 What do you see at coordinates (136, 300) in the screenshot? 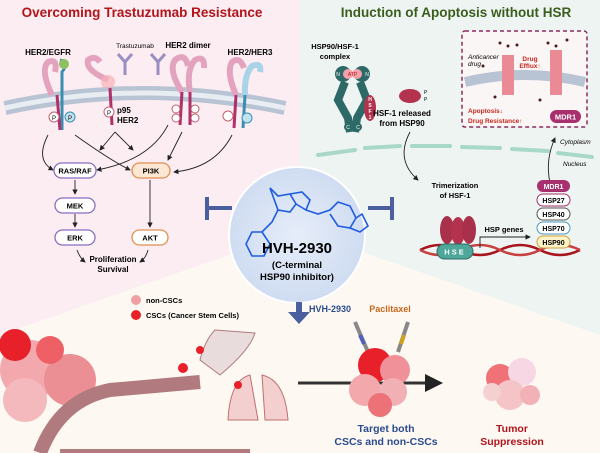
I see `non-csc-legend-icon` at bounding box center [136, 300].